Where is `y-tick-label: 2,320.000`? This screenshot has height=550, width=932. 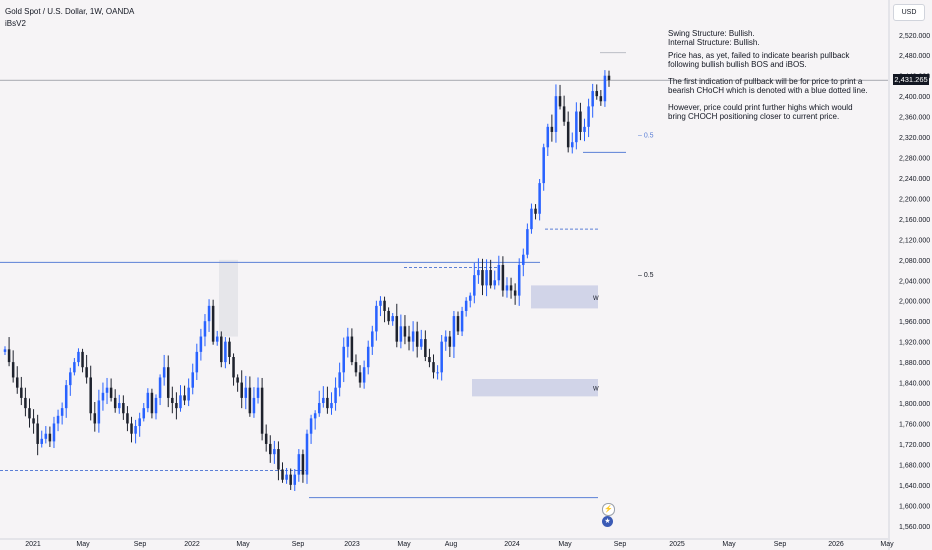 y-tick-label: 2,320.000 is located at coordinates (914, 138).